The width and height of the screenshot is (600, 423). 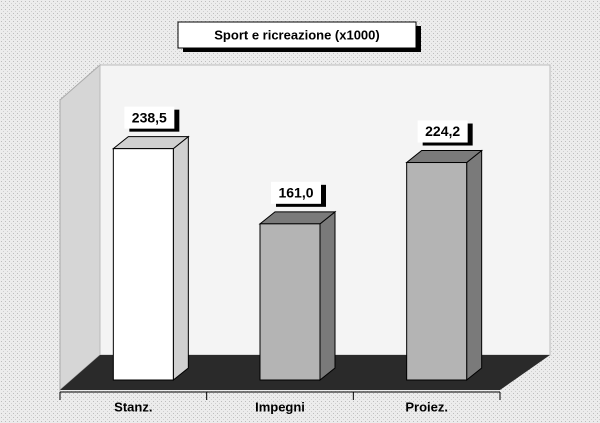 I want to click on value-label: 224,2, so click(x=442, y=131).